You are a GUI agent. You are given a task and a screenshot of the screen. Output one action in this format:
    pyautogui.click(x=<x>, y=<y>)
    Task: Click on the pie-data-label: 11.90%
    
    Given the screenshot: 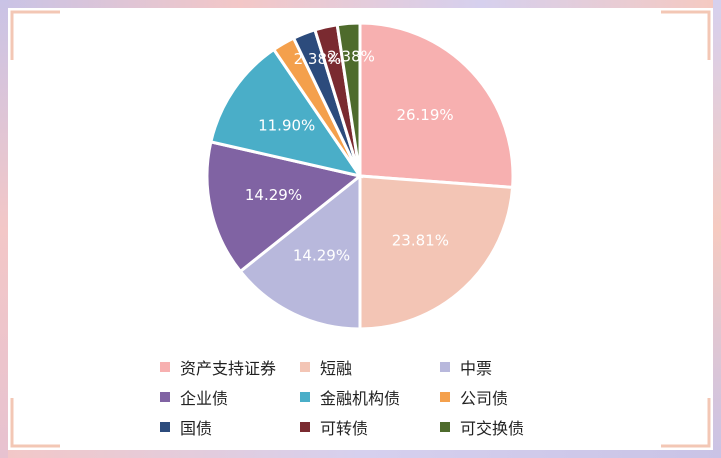 What is the action you would take?
    pyautogui.click(x=286, y=125)
    